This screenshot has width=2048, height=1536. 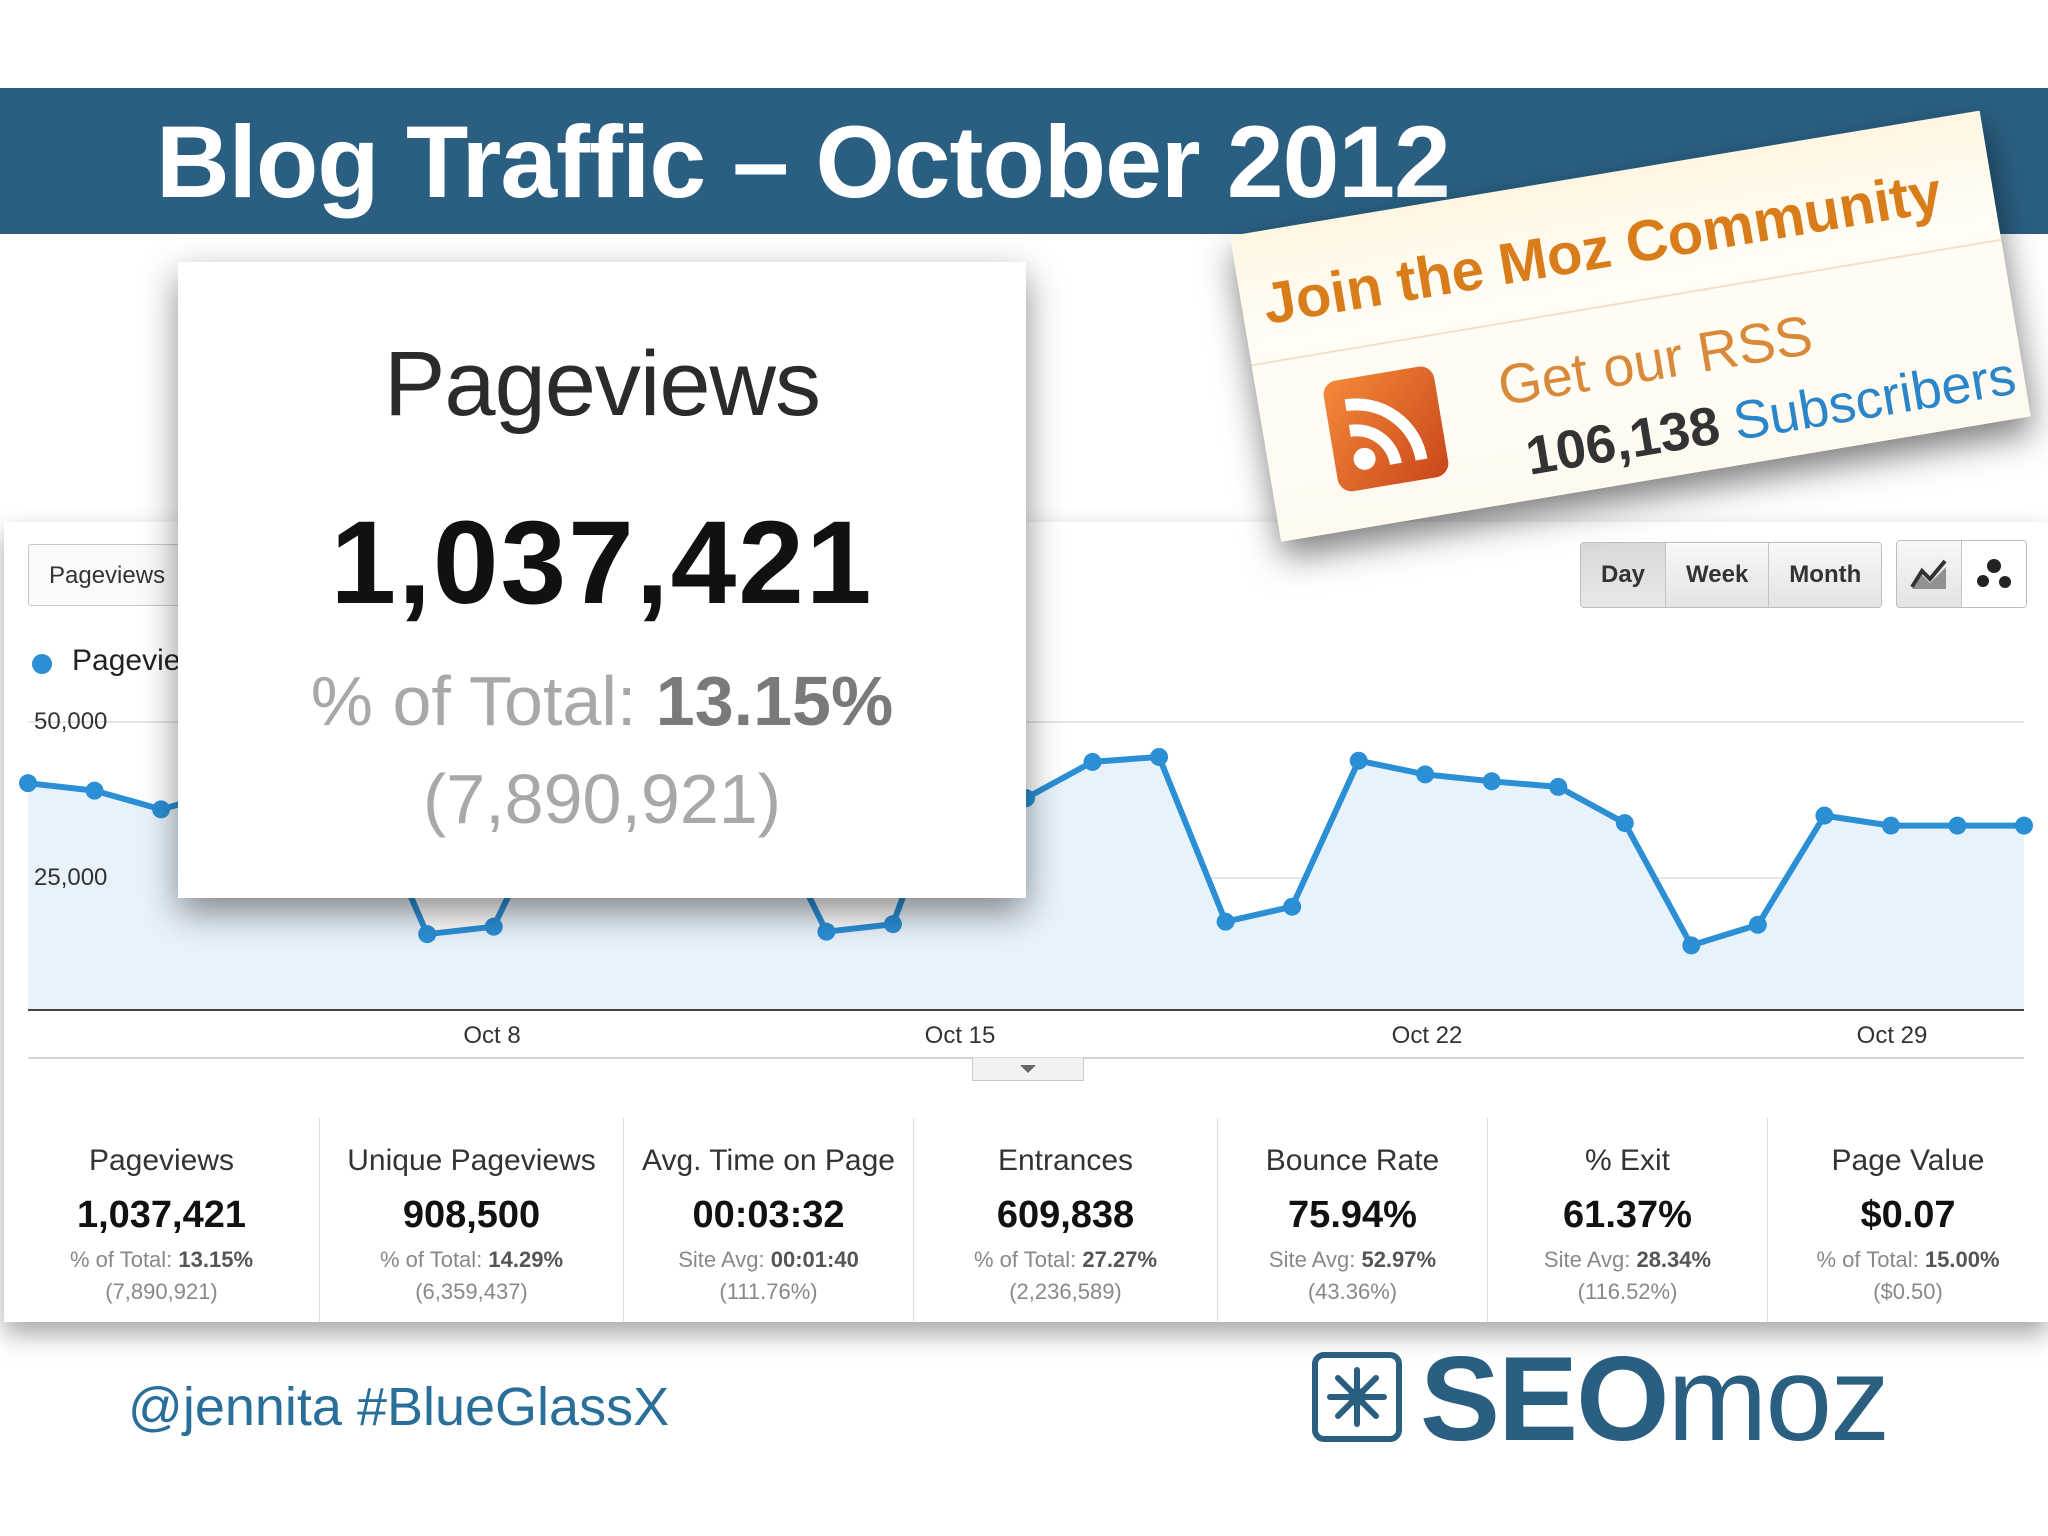 I want to click on line-chart-icon, so click(x=1929, y=574).